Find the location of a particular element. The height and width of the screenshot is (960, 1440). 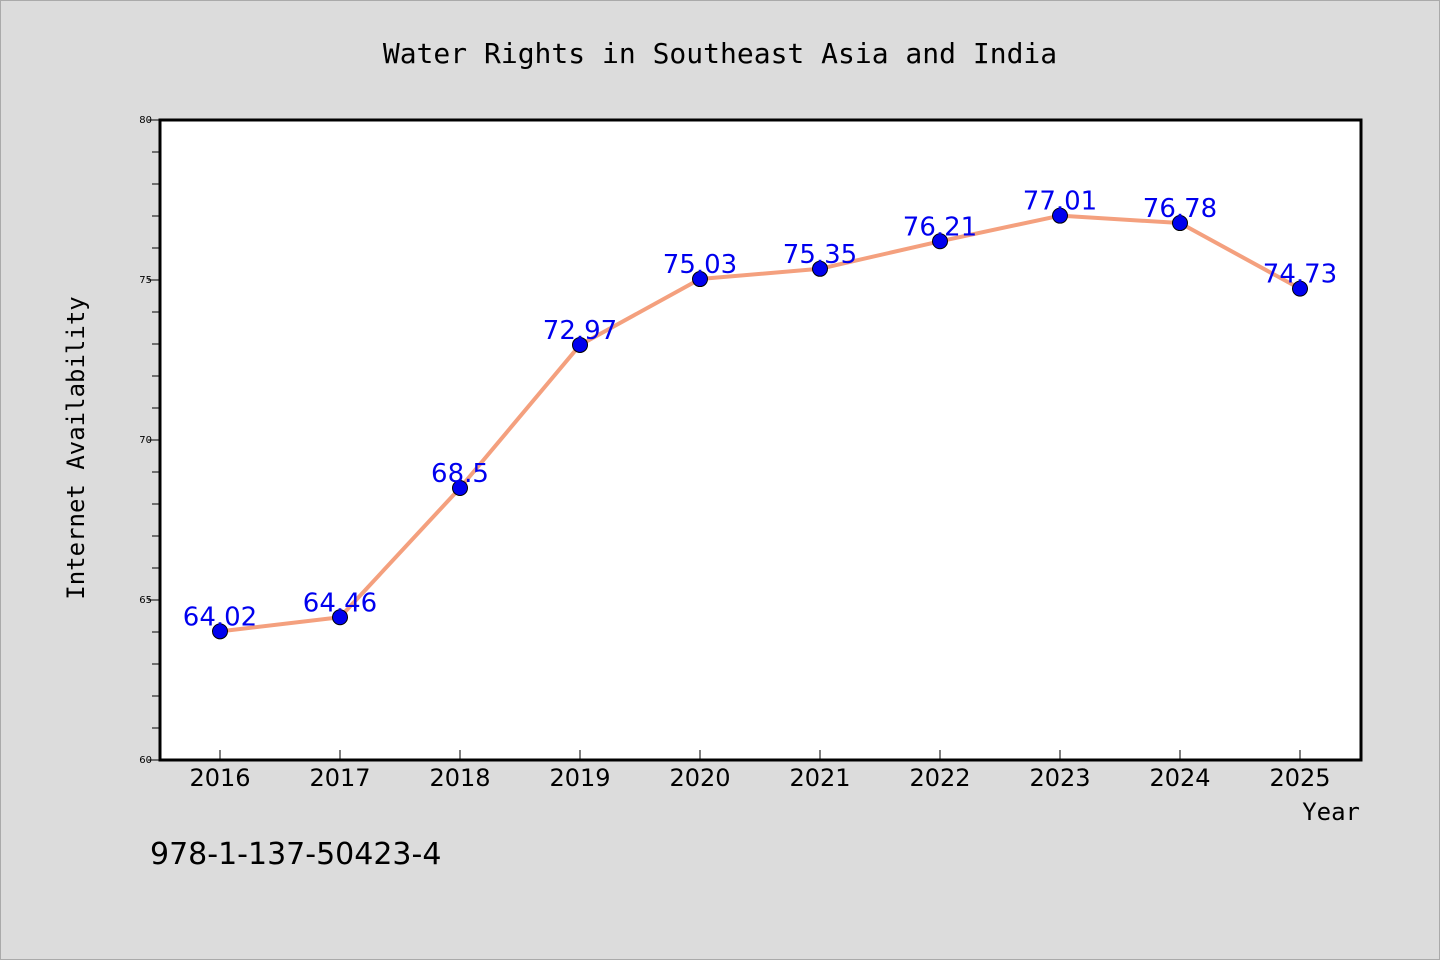

x-tick-label: 2025 is located at coordinates (1299, 778).